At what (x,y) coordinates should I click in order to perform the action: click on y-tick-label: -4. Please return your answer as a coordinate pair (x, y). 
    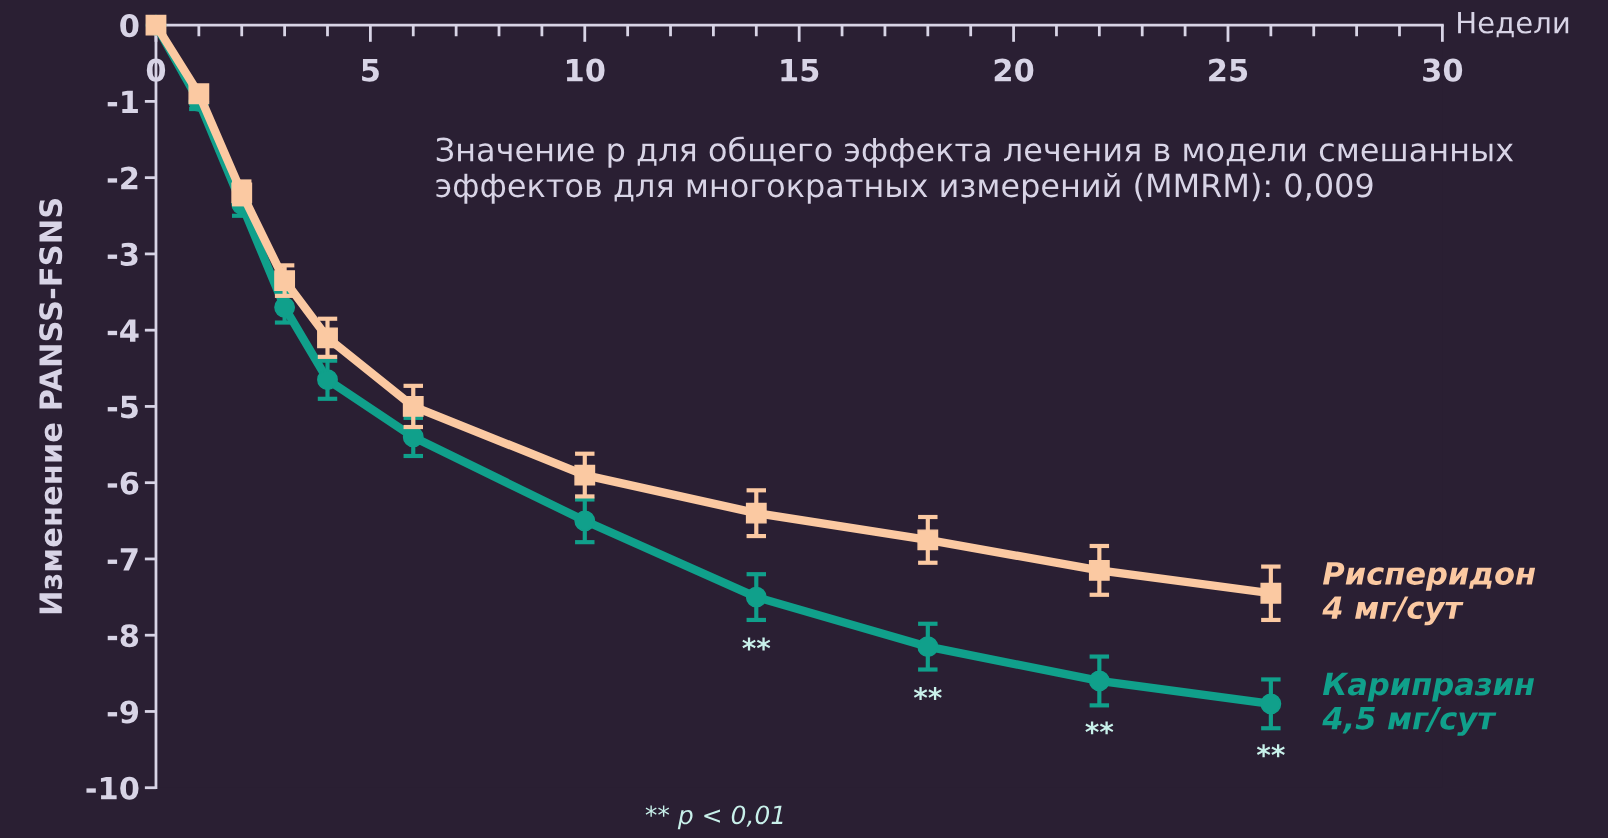
    Looking at the image, I should click on (123, 330).